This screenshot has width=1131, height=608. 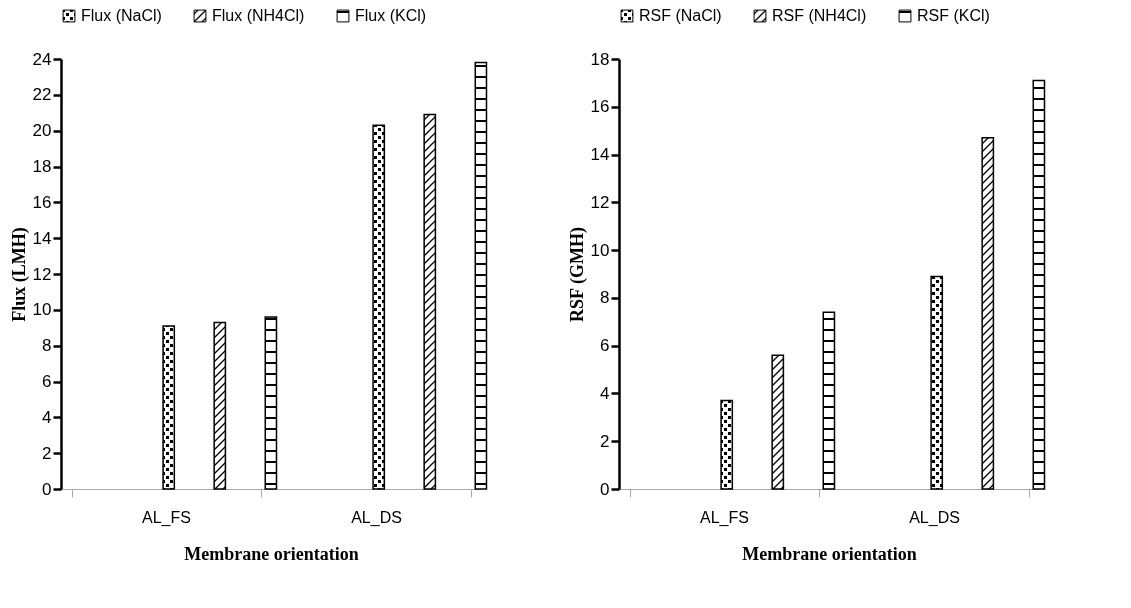 What do you see at coordinates (391, 15) in the screenshot?
I see `legend-label: Flux (KCl)` at bounding box center [391, 15].